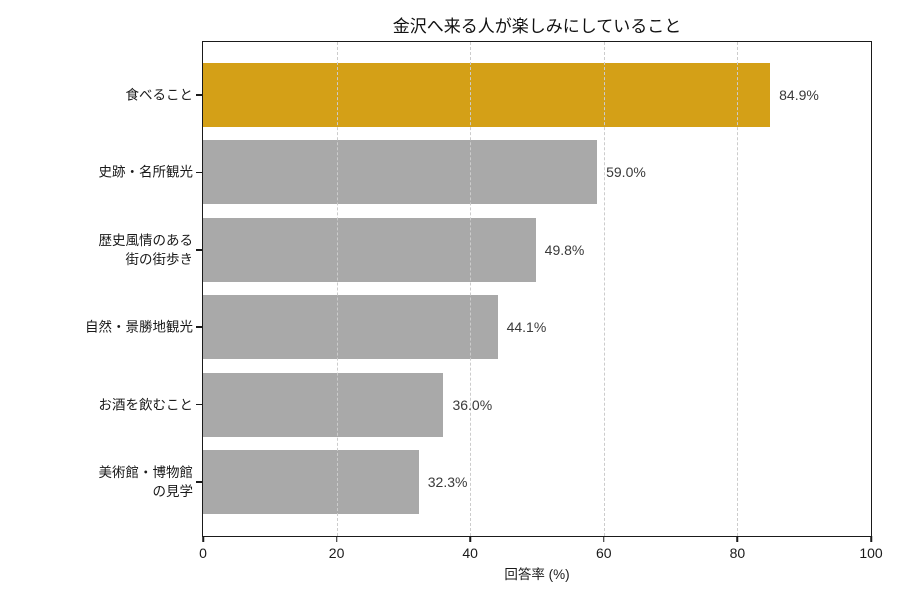 The width and height of the screenshot is (900, 600). Describe the element at coordinates (159, 95) in the screenshot. I see `category-label-0: 食べること` at that location.